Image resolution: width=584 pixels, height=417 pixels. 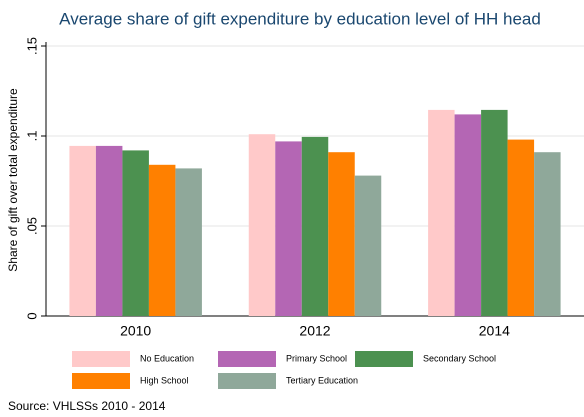 What do you see at coordinates (13, 180) in the screenshot?
I see `y-axis-label: Share of gift over total expenditure` at bounding box center [13, 180].